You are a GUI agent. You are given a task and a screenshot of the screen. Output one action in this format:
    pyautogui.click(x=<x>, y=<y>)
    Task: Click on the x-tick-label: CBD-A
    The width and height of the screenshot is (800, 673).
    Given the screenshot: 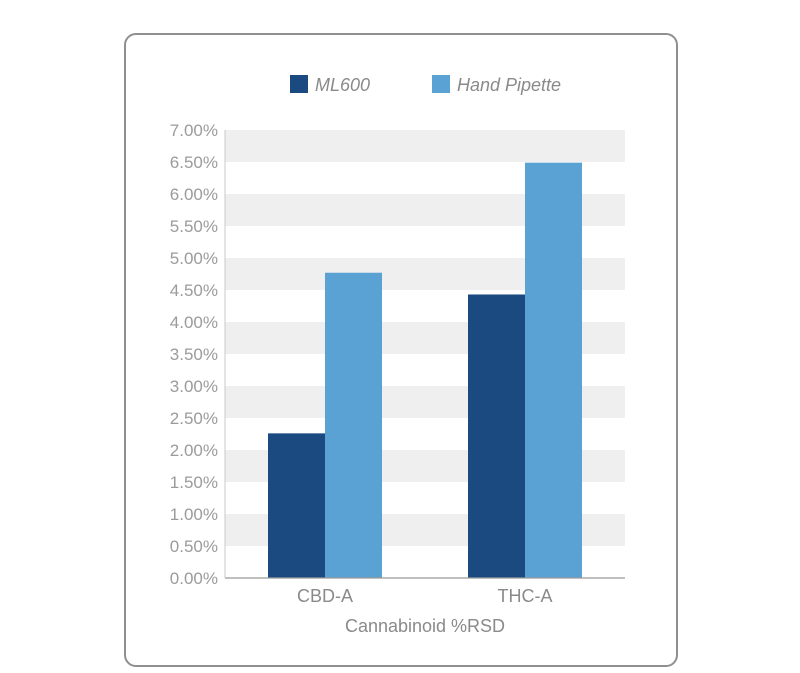 What is the action you would take?
    pyautogui.click(x=325, y=596)
    